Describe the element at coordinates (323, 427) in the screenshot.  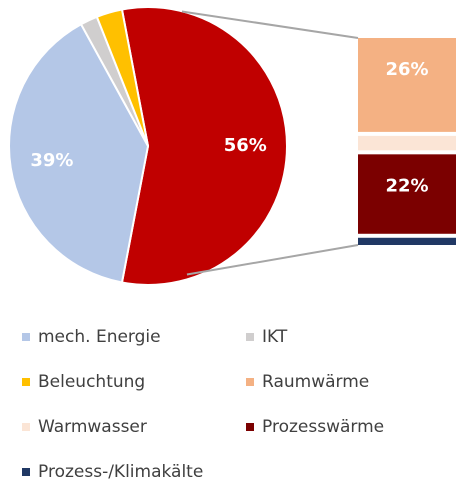
I see `legend-label: Prozesswärme` at that location.